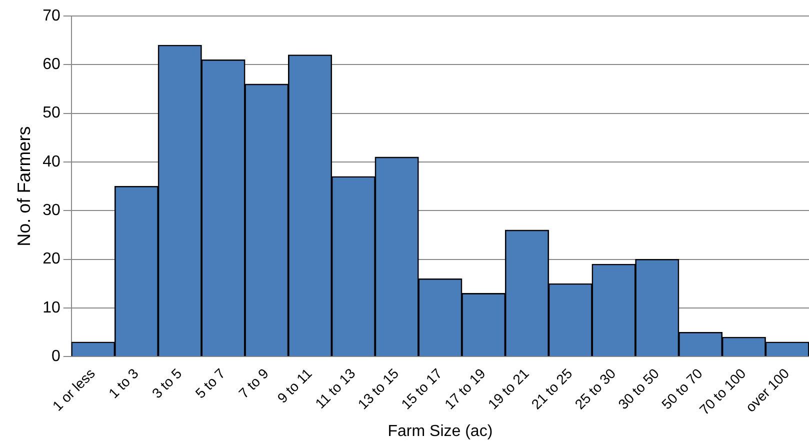 This screenshot has height=443, width=809. What do you see at coordinates (253, 383) in the screenshot?
I see `x-tick-label: 7 to 9` at bounding box center [253, 383].